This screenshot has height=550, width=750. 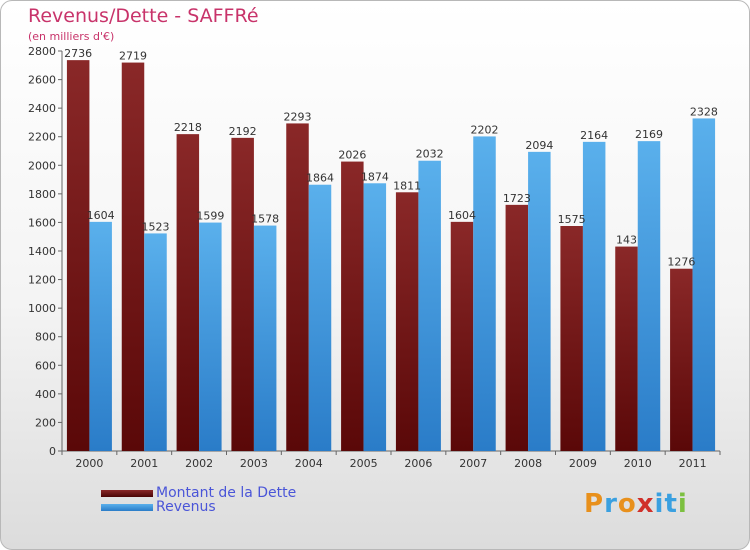 I want to click on chart-subtitle: (en milliers d'€), so click(x=71, y=36).